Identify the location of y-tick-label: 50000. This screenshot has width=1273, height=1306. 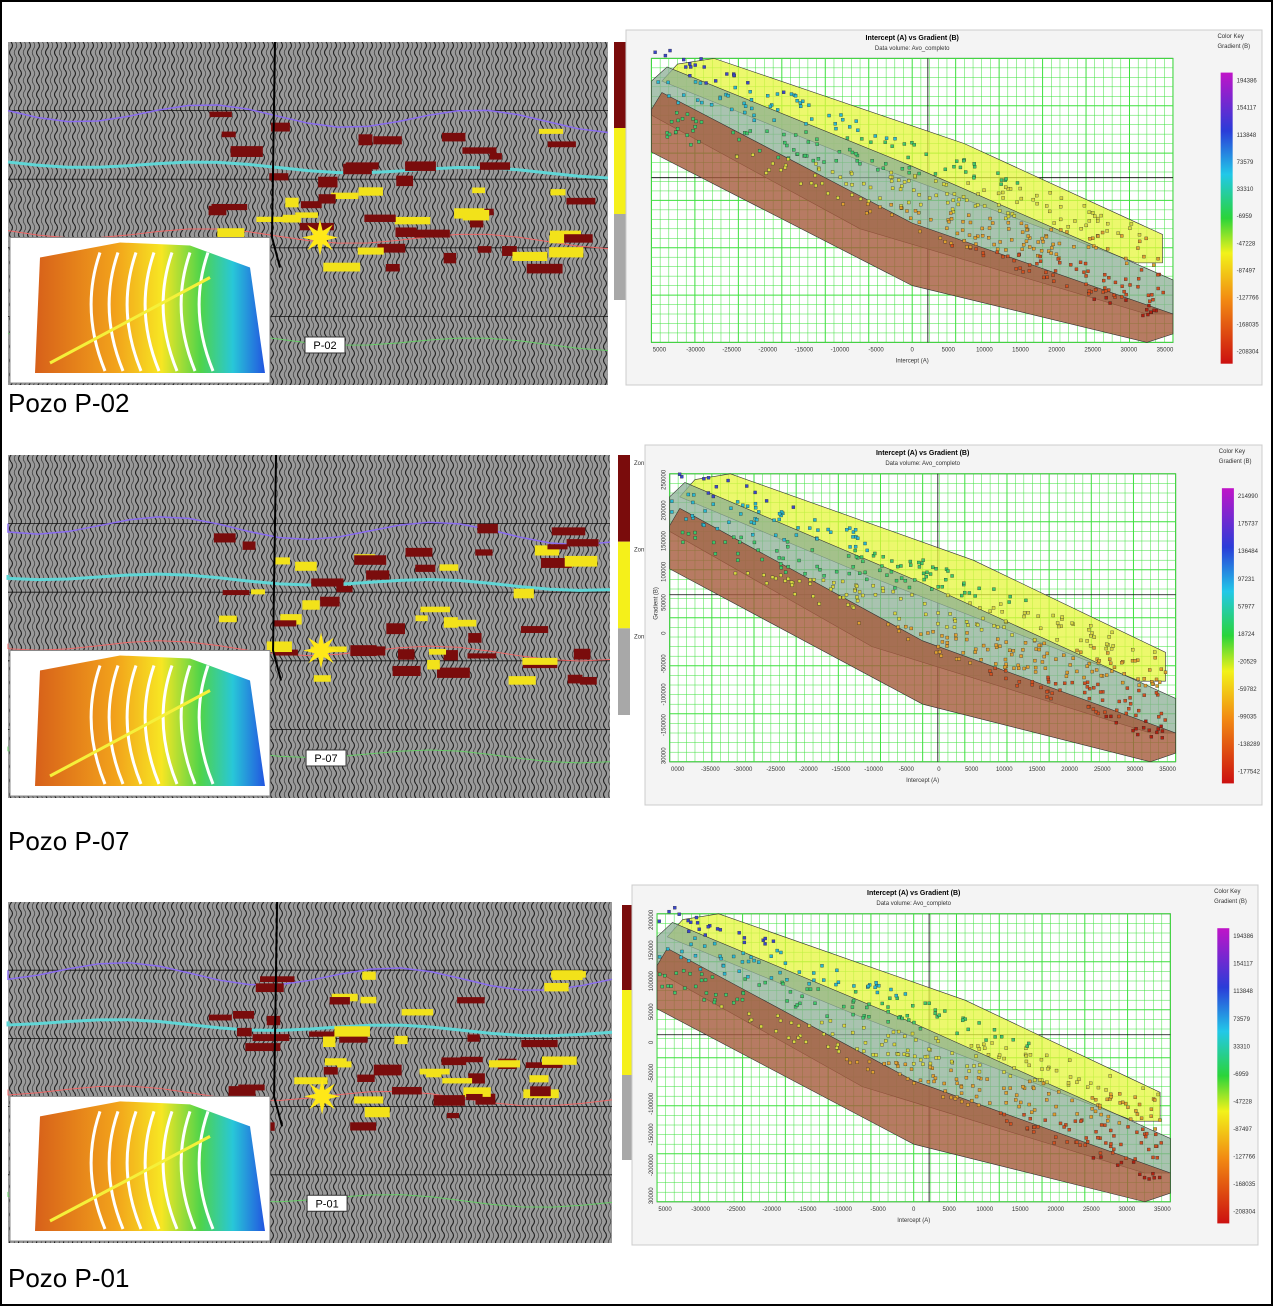
(665, 601).